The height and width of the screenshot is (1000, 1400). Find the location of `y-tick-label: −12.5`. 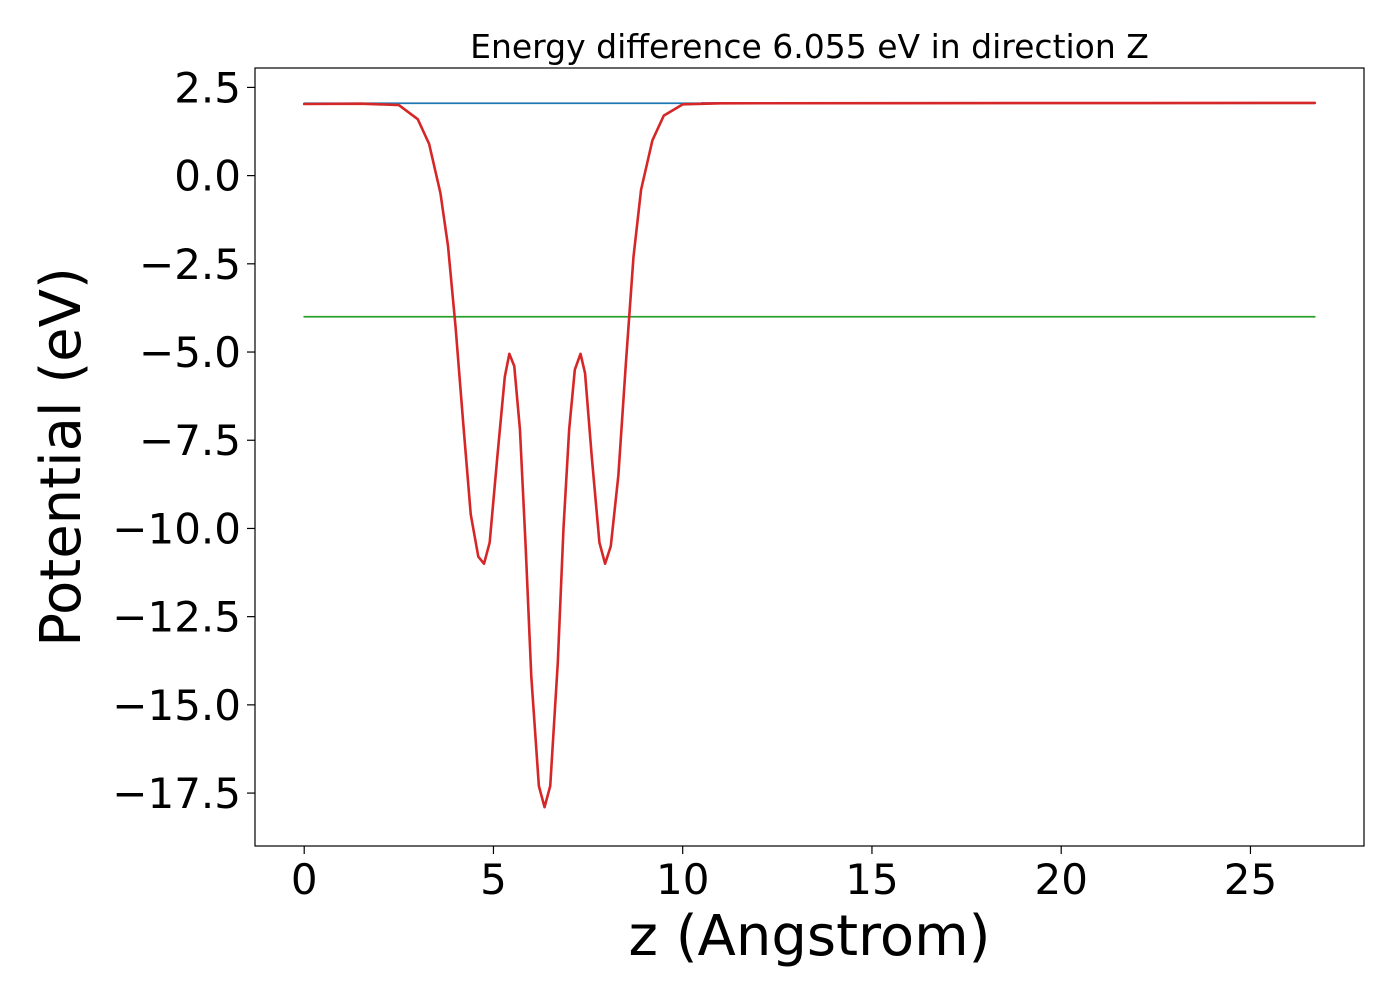

y-tick-label: −12.5 is located at coordinates (176, 617).